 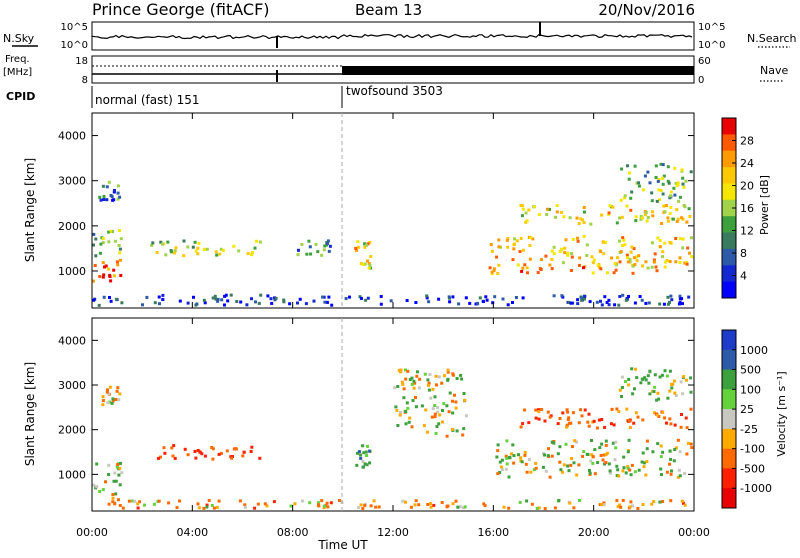 What do you see at coordinates (74, 27) in the screenshot?
I see `count-tick-top-left: 10^5` at bounding box center [74, 27].